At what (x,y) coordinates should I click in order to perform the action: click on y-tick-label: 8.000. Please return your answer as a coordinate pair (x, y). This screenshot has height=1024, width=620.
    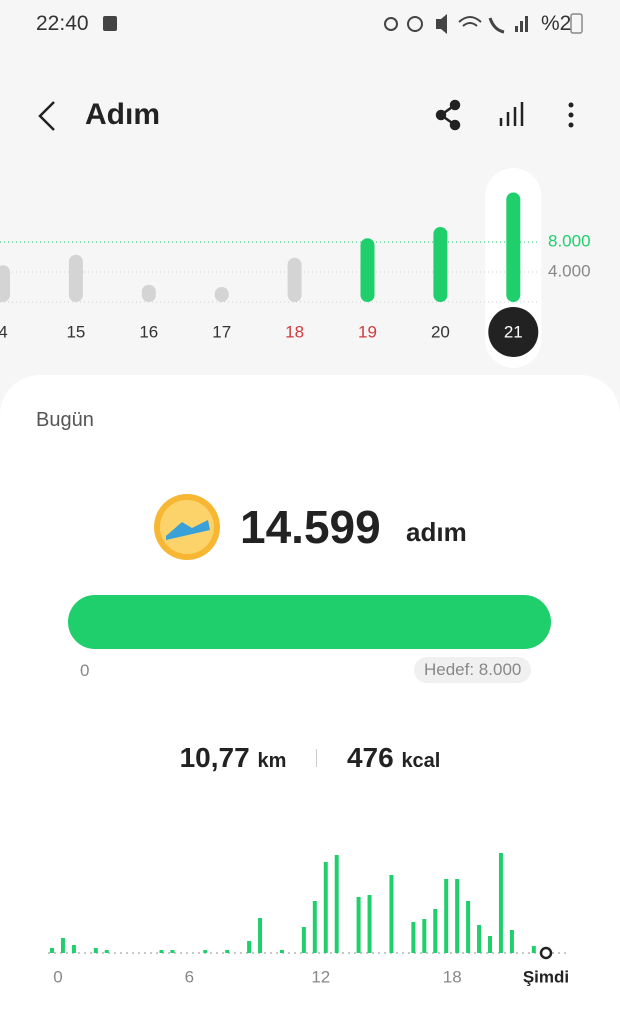
    Looking at the image, I should click on (569, 240).